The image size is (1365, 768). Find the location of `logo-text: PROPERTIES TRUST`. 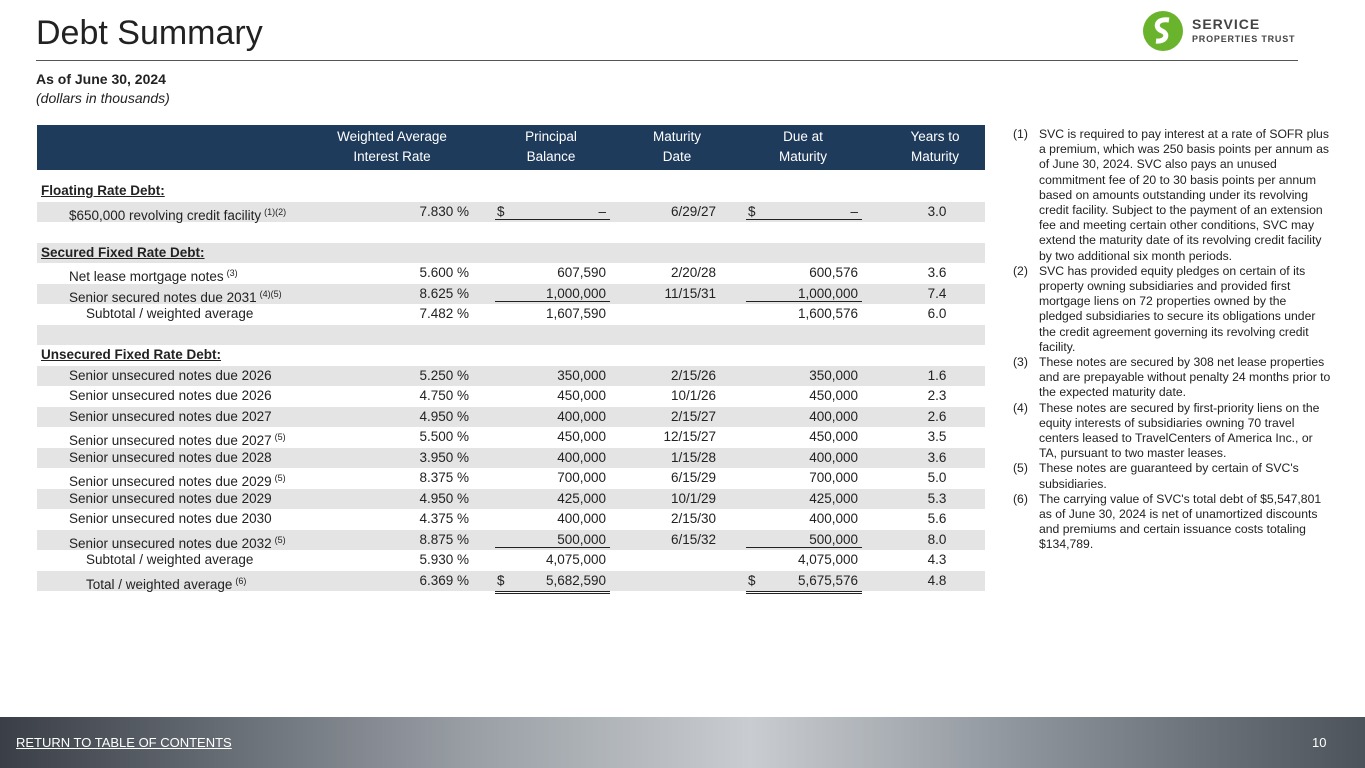

logo-text: PROPERTIES TRUST is located at coordinates (1244, 39).